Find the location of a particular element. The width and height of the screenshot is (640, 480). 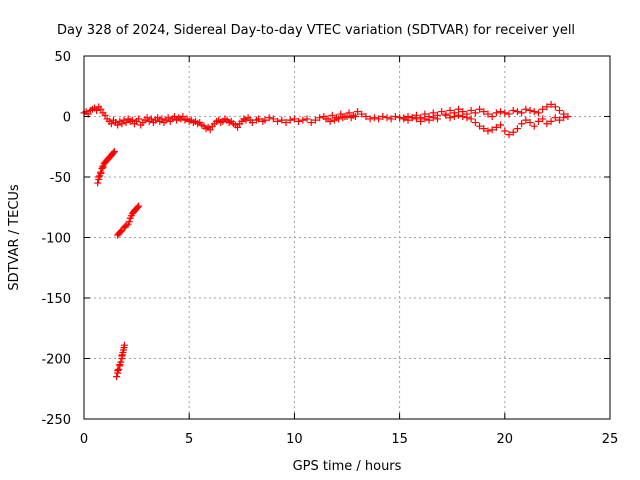

x-tick-label: 5 is located at coordinates (189, 439).